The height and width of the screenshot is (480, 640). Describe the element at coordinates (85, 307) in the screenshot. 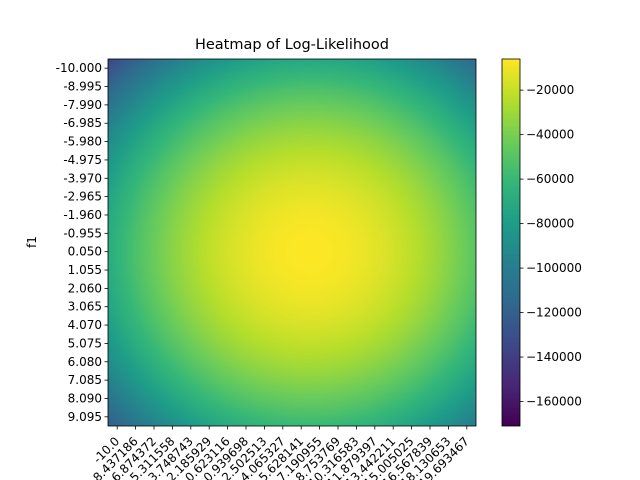

I see `y-tick-label: 3.065` at that location.